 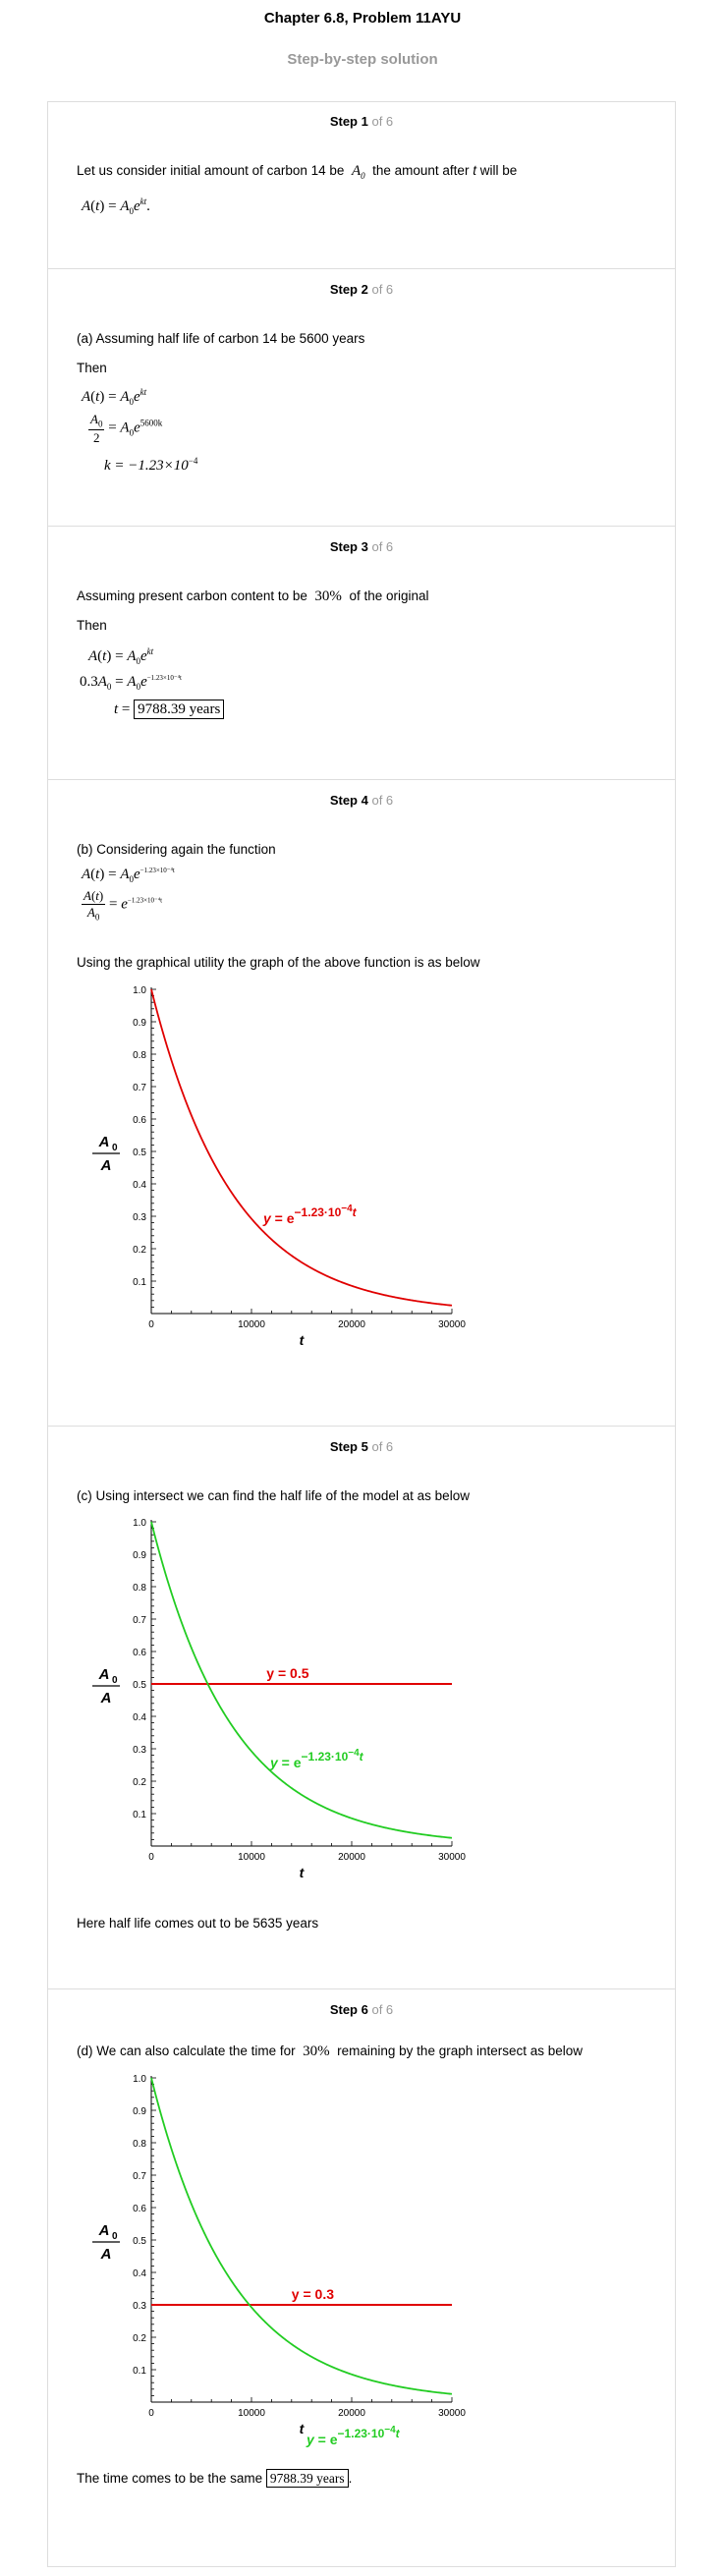 I want to click on step-header: Step 5 of 6, so click(x=361, y=1446).